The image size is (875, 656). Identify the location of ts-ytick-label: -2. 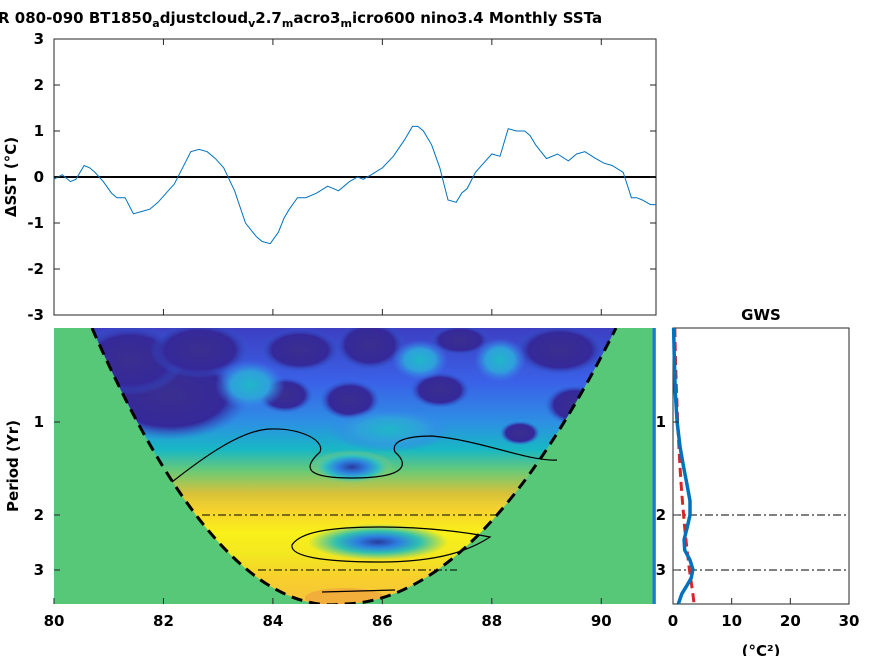
(35, 269).